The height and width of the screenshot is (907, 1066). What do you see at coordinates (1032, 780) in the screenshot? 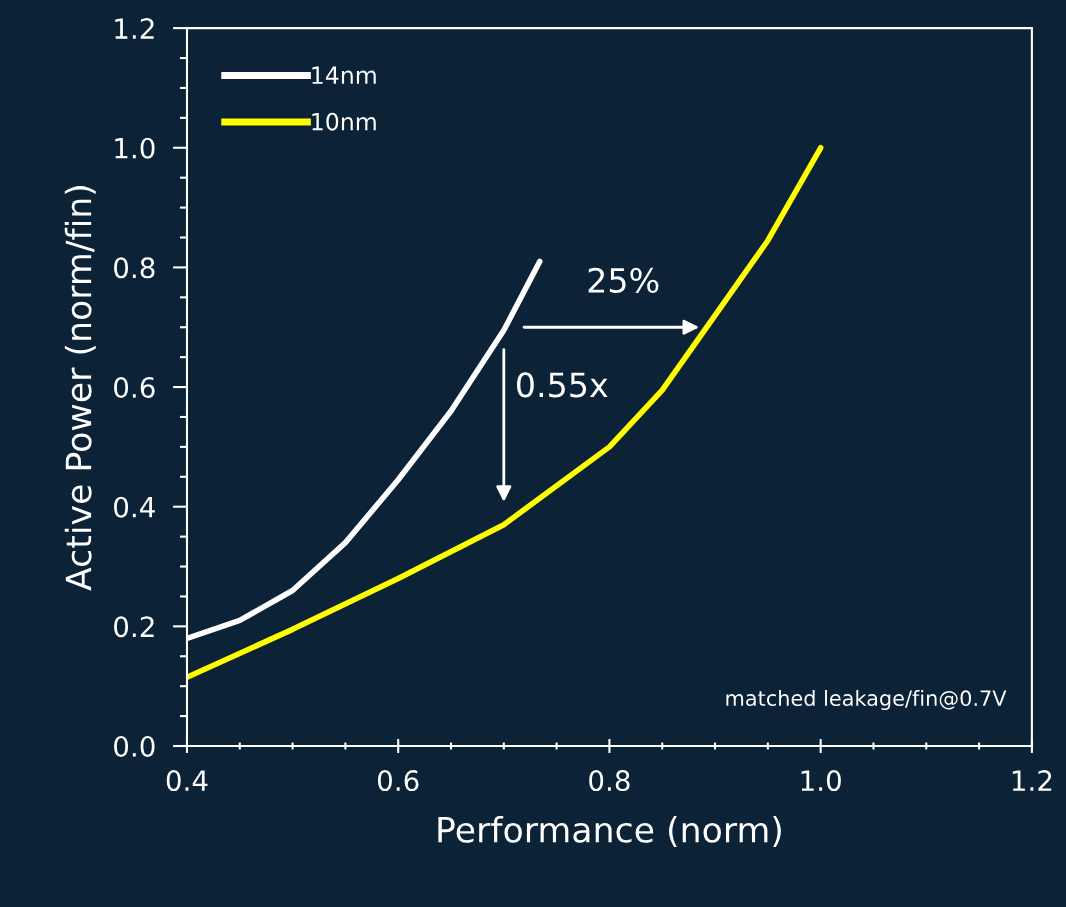
I see `x-tick-label: 1.2` at bounding box center [1032, 780].